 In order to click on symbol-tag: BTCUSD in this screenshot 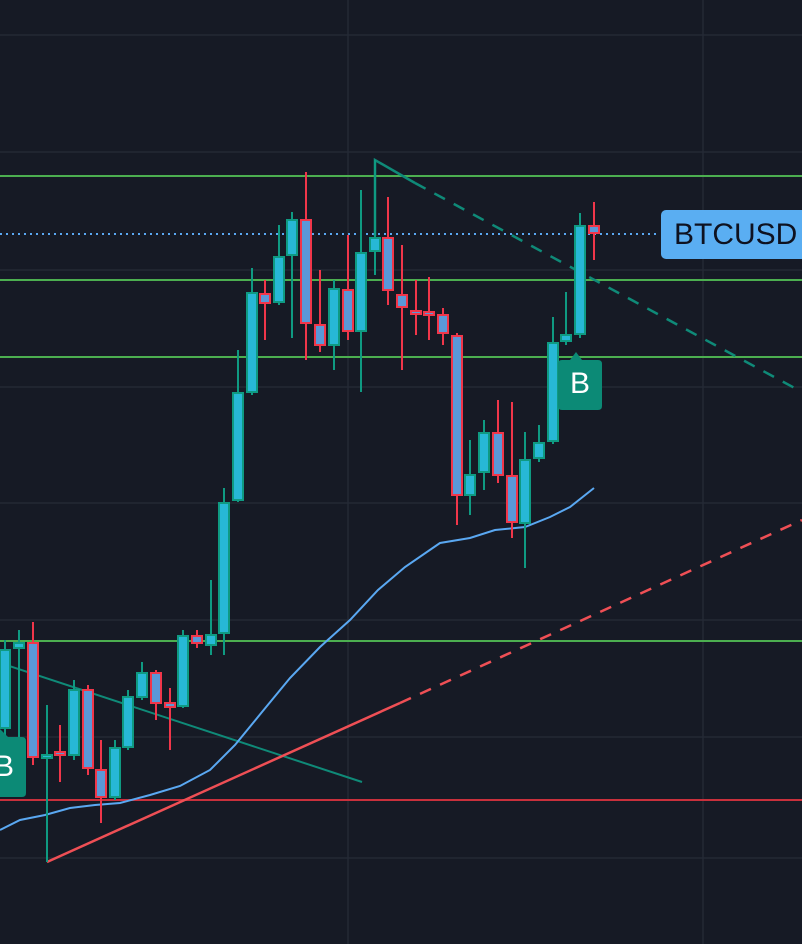, I will do `click(731, 234)`.